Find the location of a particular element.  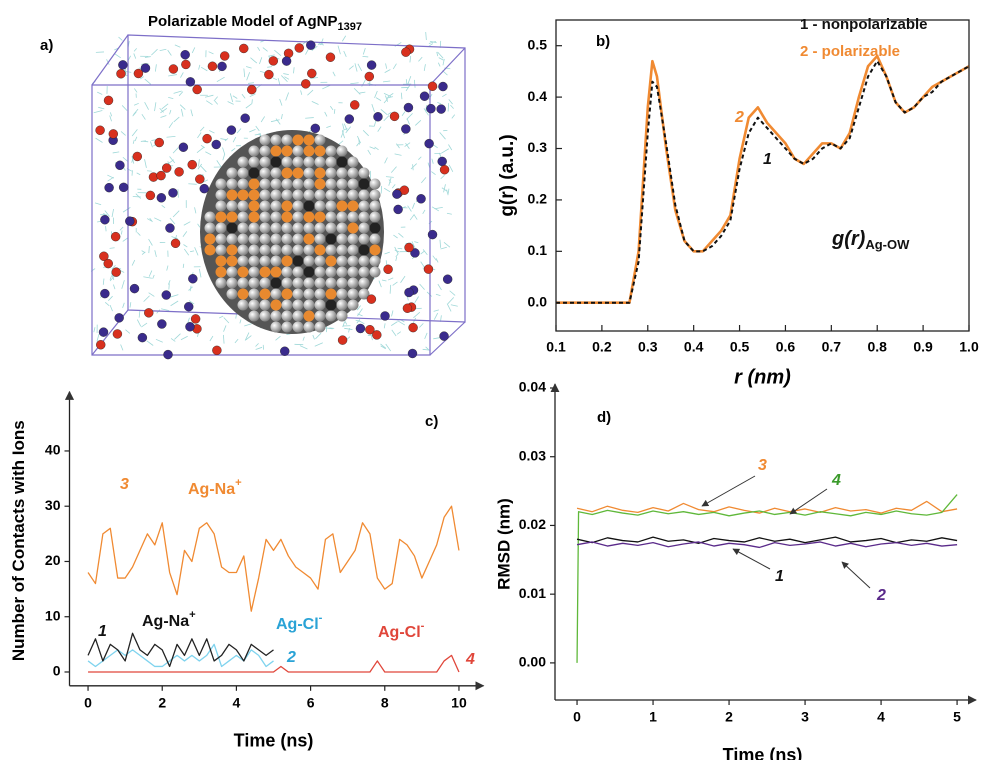

annotation: Ag-Na+ is located at coordinates (169, 619).